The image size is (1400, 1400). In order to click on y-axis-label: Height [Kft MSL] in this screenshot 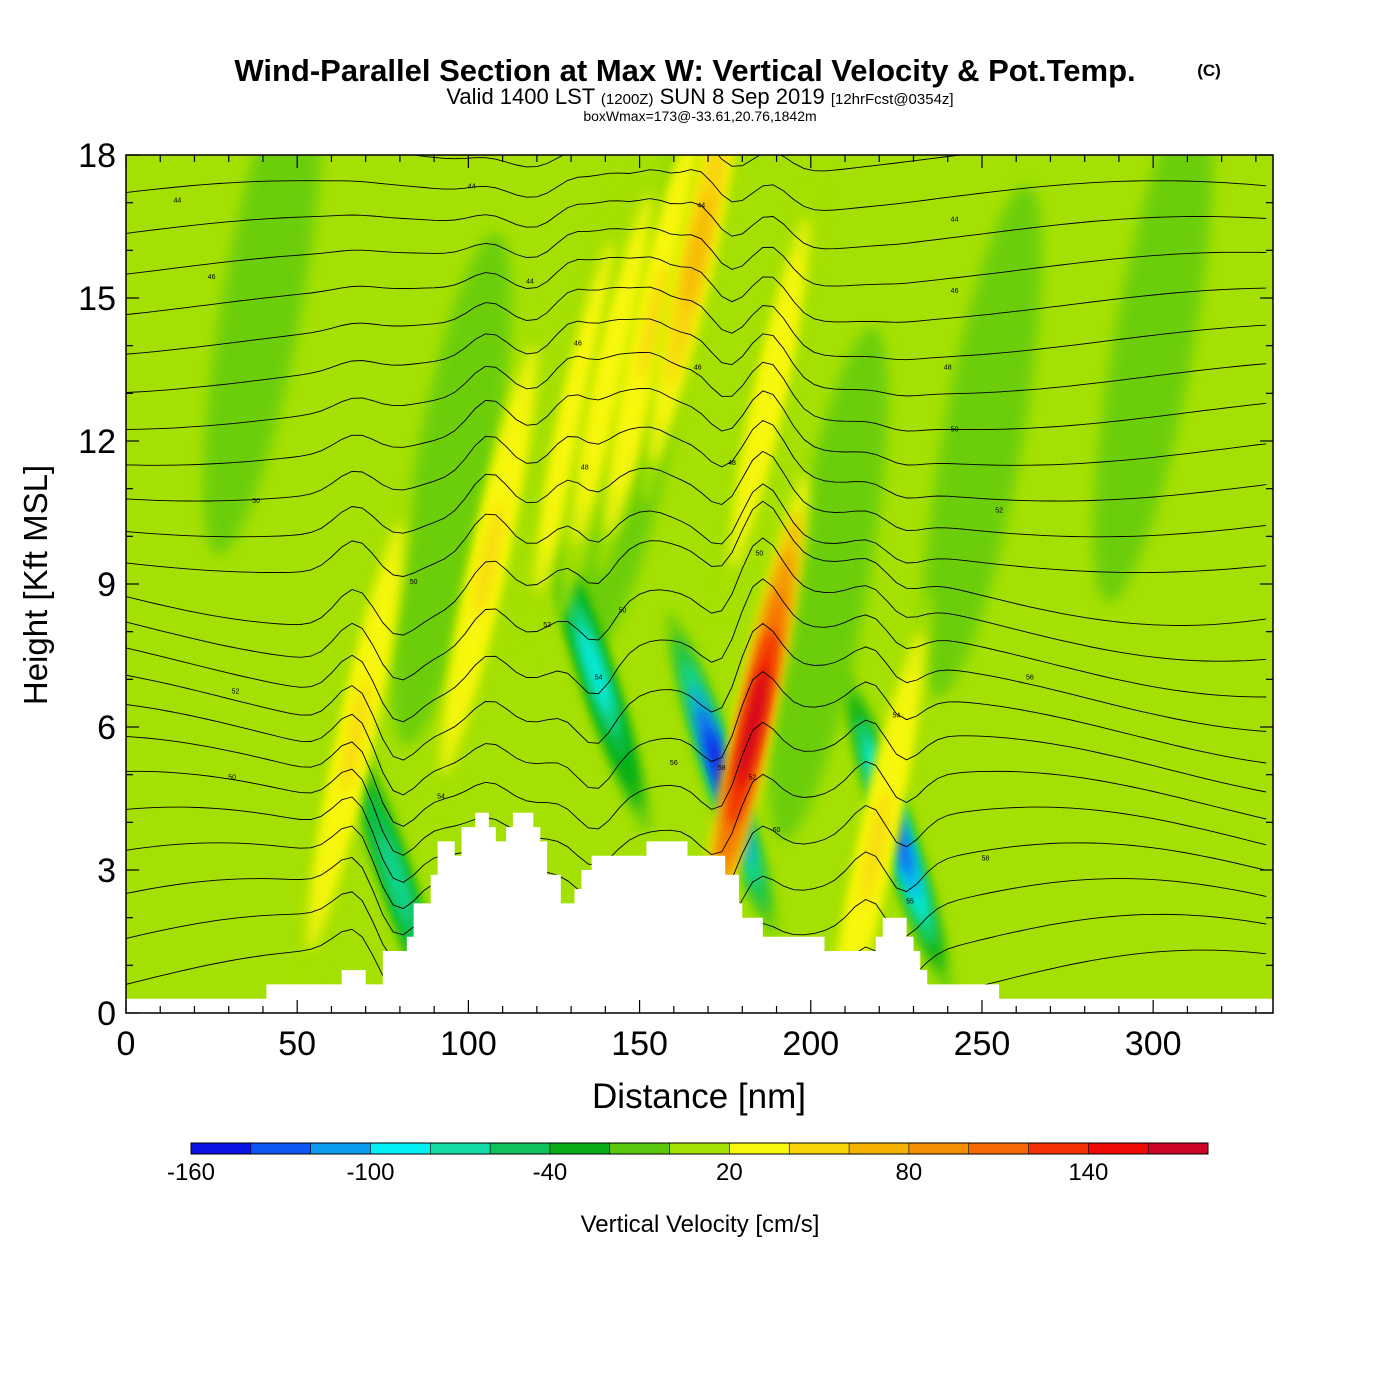, I will do `click(35, 585)`.